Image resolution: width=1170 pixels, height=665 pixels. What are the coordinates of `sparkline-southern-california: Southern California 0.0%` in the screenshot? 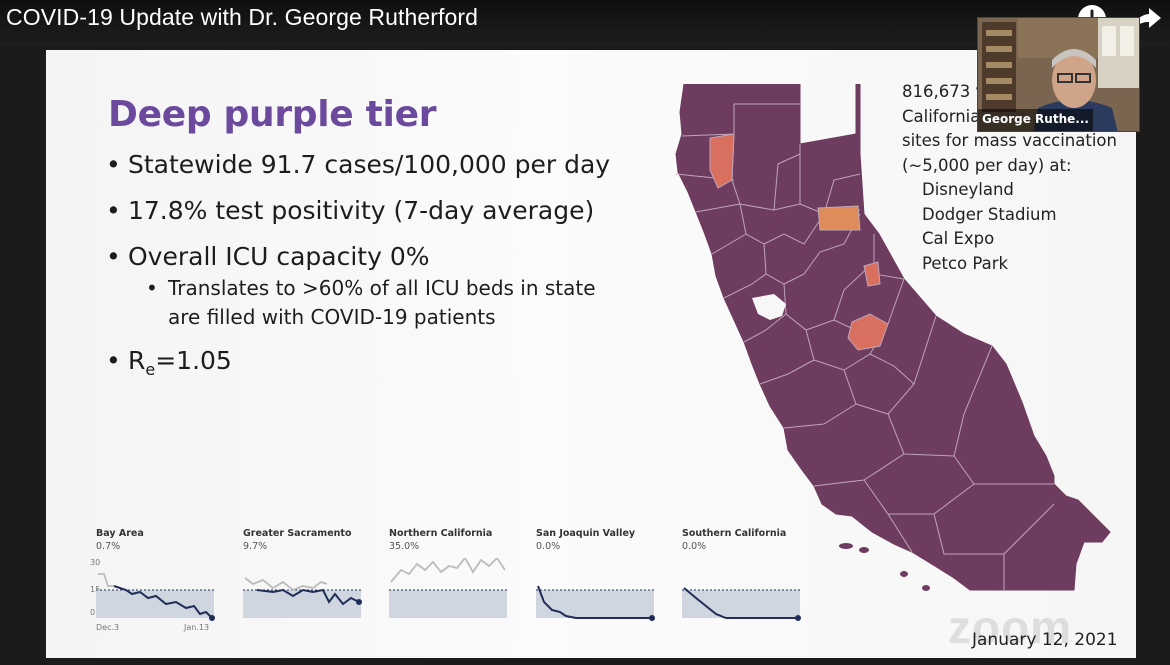 It's located at (744, 581).